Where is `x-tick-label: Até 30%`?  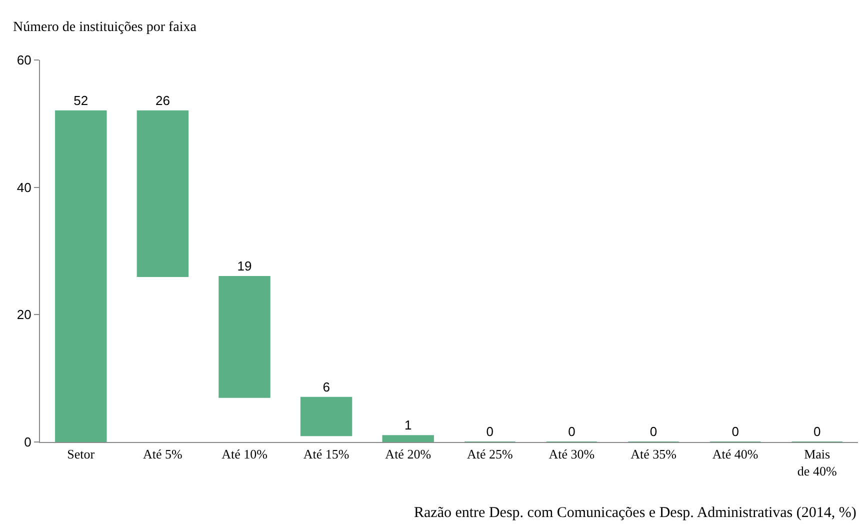
x-tick-label: Até 30% is located at coordinates (571, 454).